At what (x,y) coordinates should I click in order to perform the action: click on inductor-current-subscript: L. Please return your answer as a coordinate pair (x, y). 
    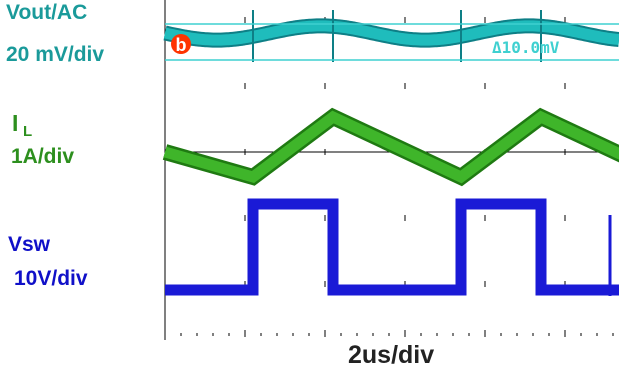
    Looking at the image, I should click on (28, 131).